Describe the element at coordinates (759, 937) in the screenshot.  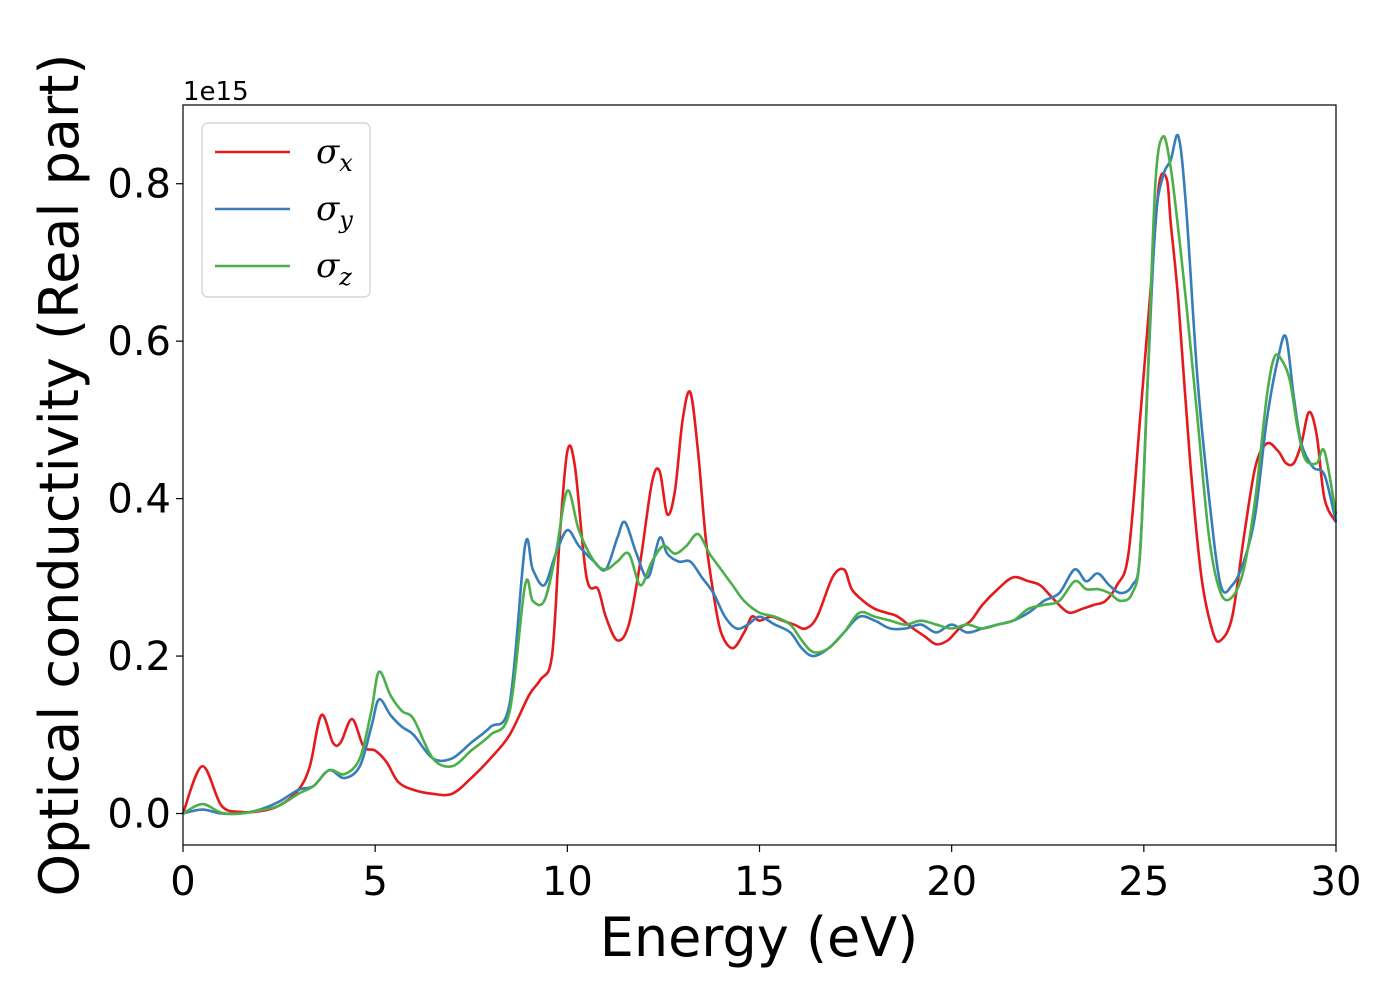
I see `x-axis-label: Energy (eV)` at that location.